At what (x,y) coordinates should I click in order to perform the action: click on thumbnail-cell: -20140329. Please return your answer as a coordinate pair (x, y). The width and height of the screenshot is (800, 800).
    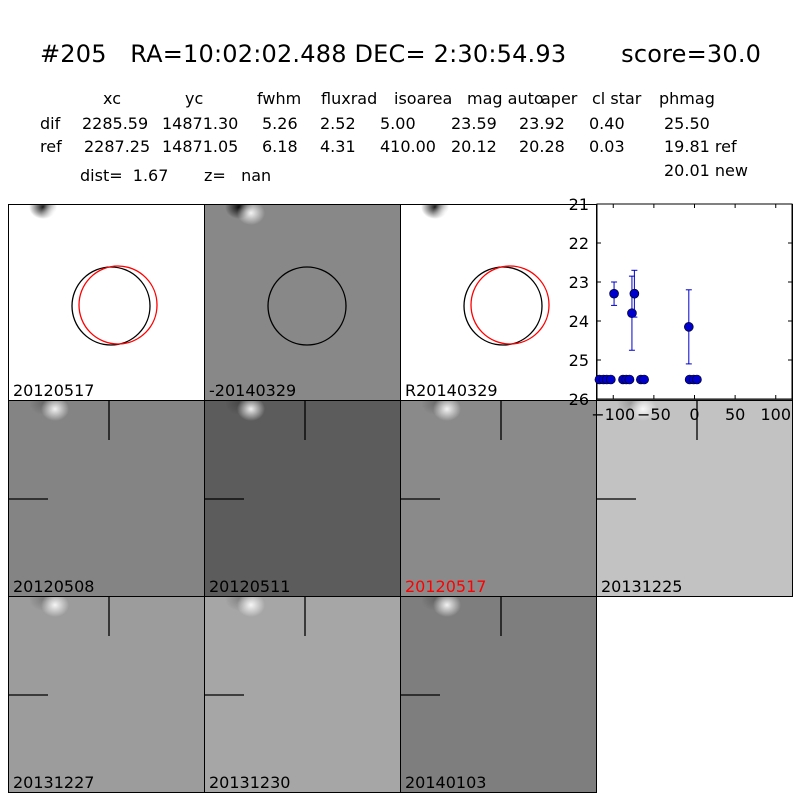
    Looking at the image, I should click on (302, 302).